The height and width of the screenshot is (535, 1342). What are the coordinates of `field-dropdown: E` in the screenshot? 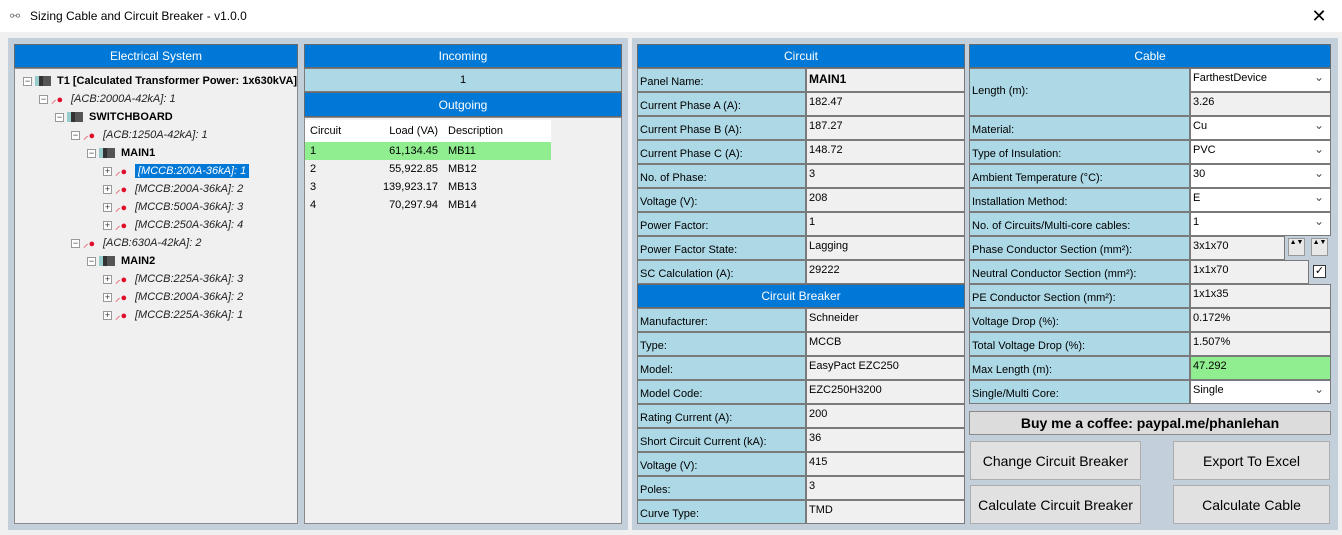 It's located at (1260, 200).